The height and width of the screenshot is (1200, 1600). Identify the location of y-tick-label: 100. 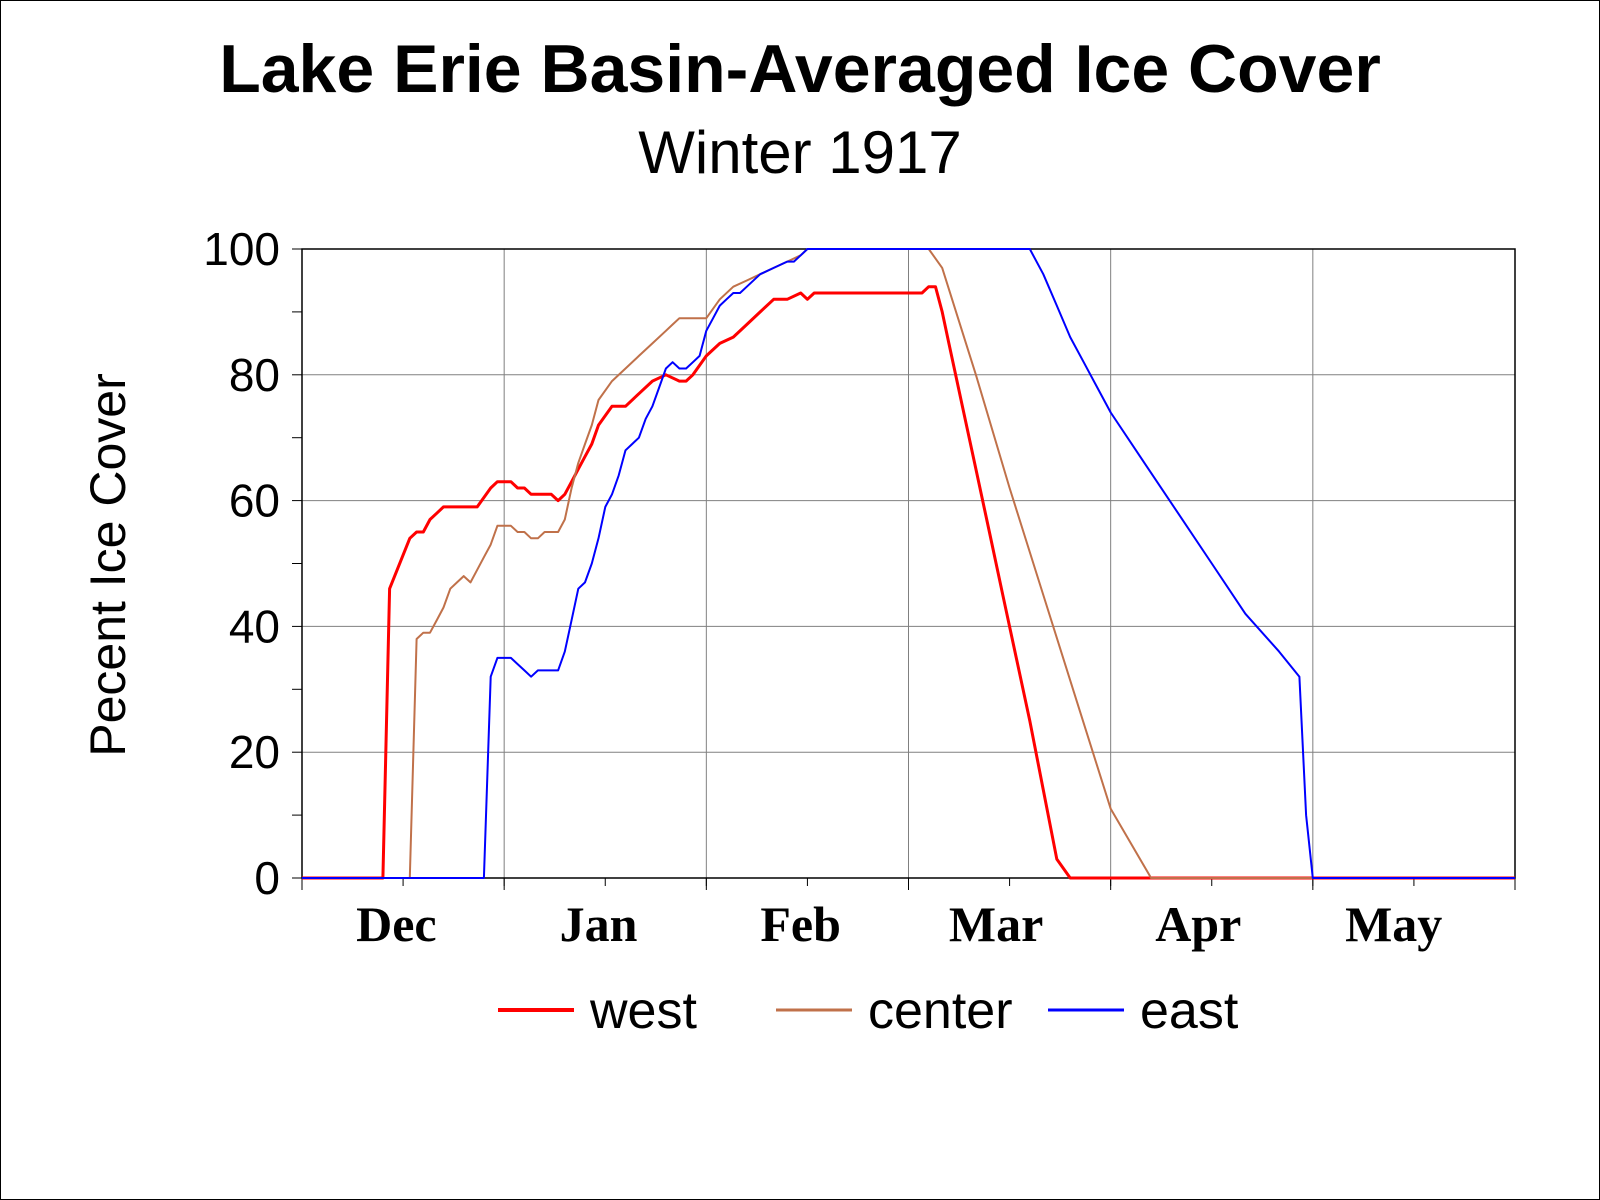
(241, 249).